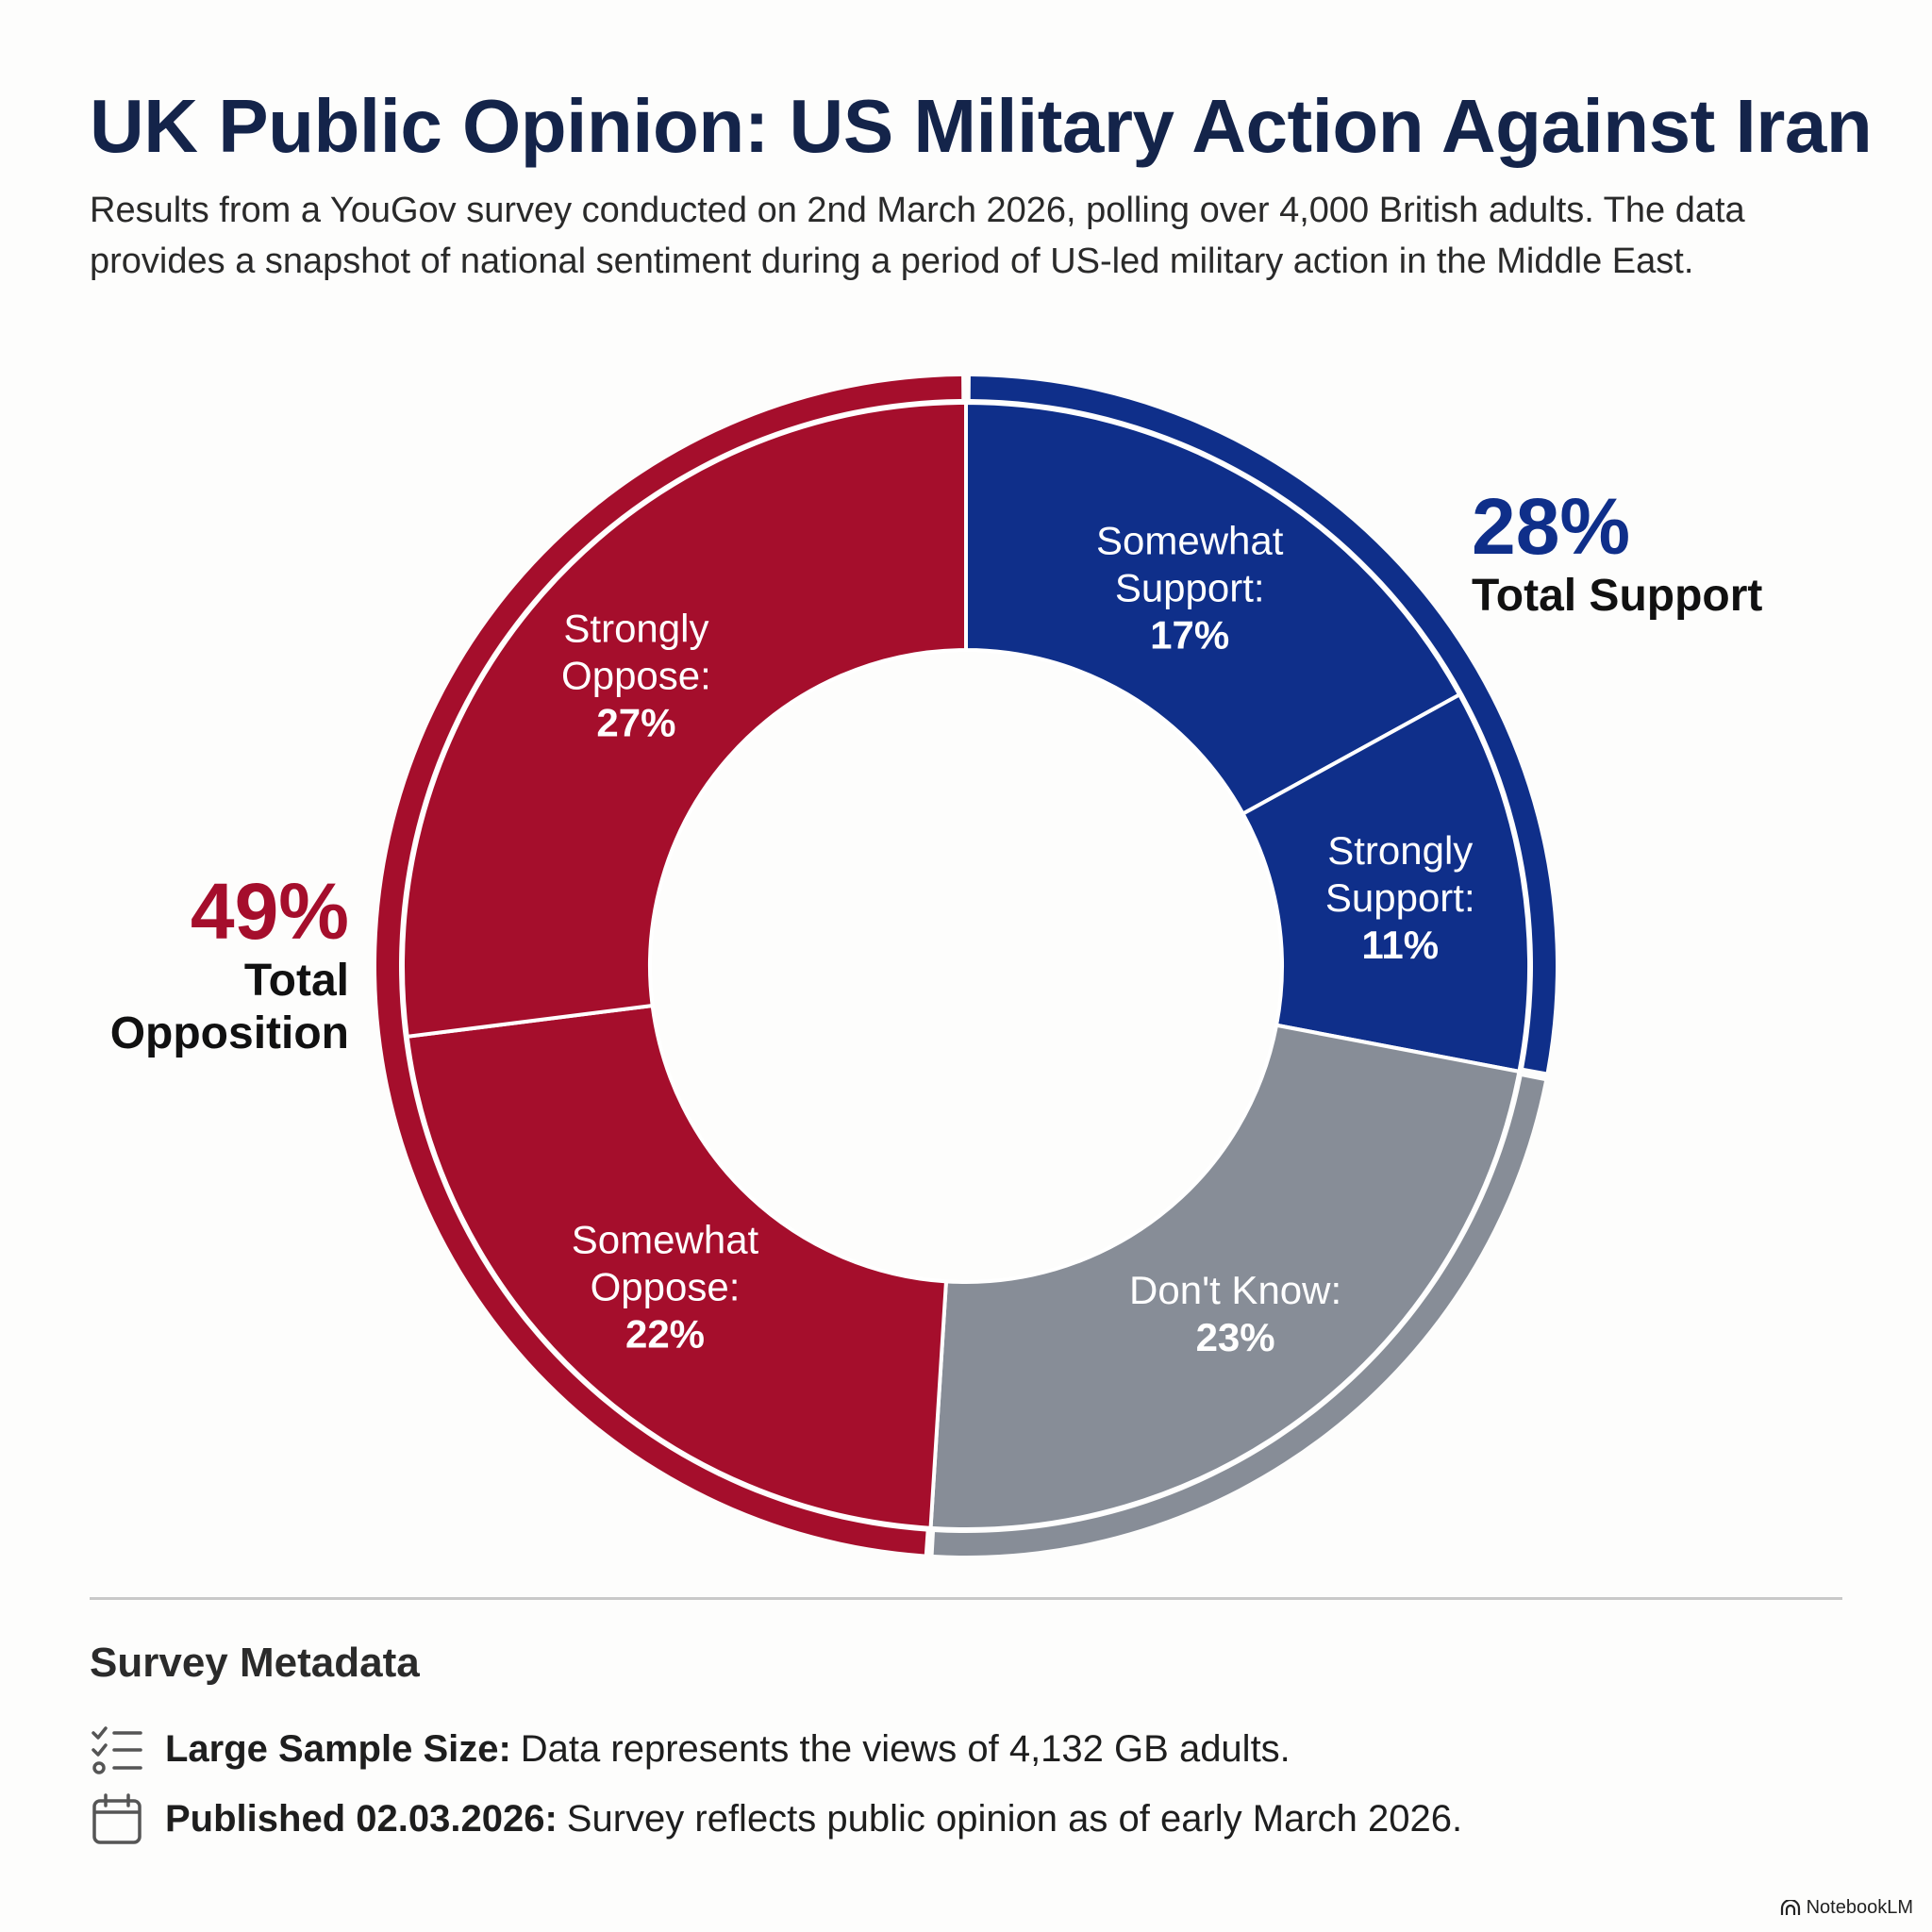 Image resolution: width=1932 pixels, height=1932 pixels. Describe the element at coordinates (1400, 945) in the screenshot. I see `slice-value: 11%` at that location.